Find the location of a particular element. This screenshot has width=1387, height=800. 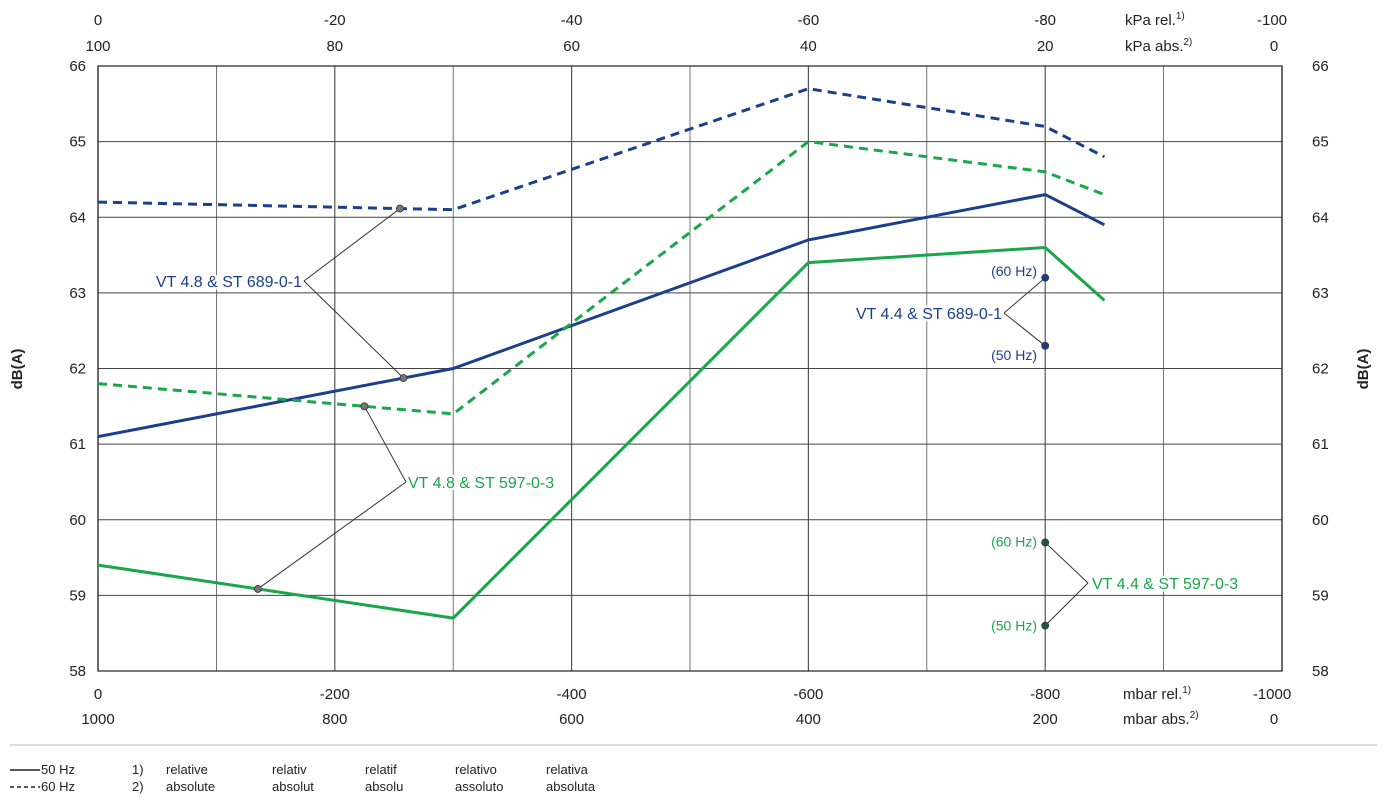

x-tick-bottom-abs: 400 is located at coordinates (808, 719).